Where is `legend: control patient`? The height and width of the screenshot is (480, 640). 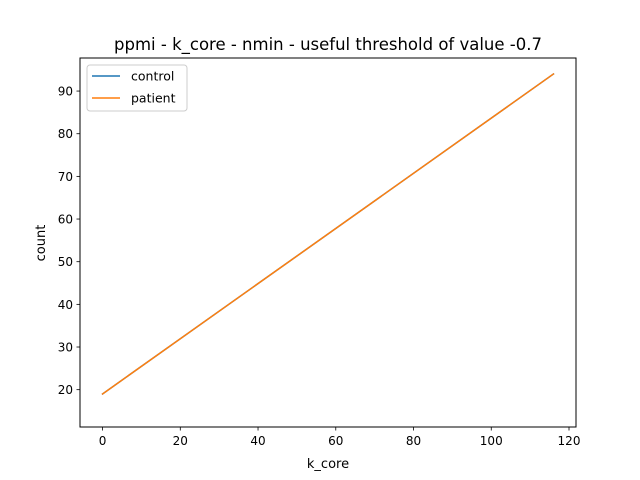
legend: control patient is located at coordinates (137, 88).